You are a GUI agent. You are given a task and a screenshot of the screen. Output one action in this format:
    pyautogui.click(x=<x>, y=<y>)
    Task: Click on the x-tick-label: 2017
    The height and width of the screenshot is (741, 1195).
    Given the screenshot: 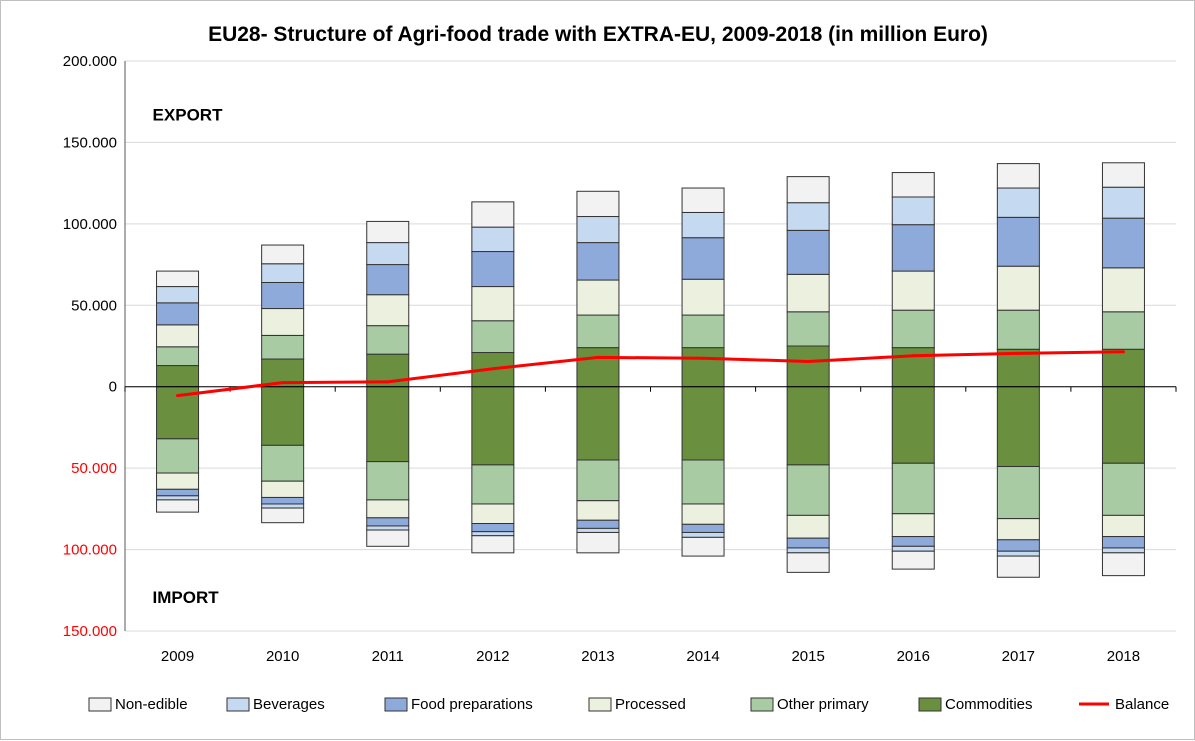 What is the action you would take?
    pyautogui.click(x=1018, y=656)
    